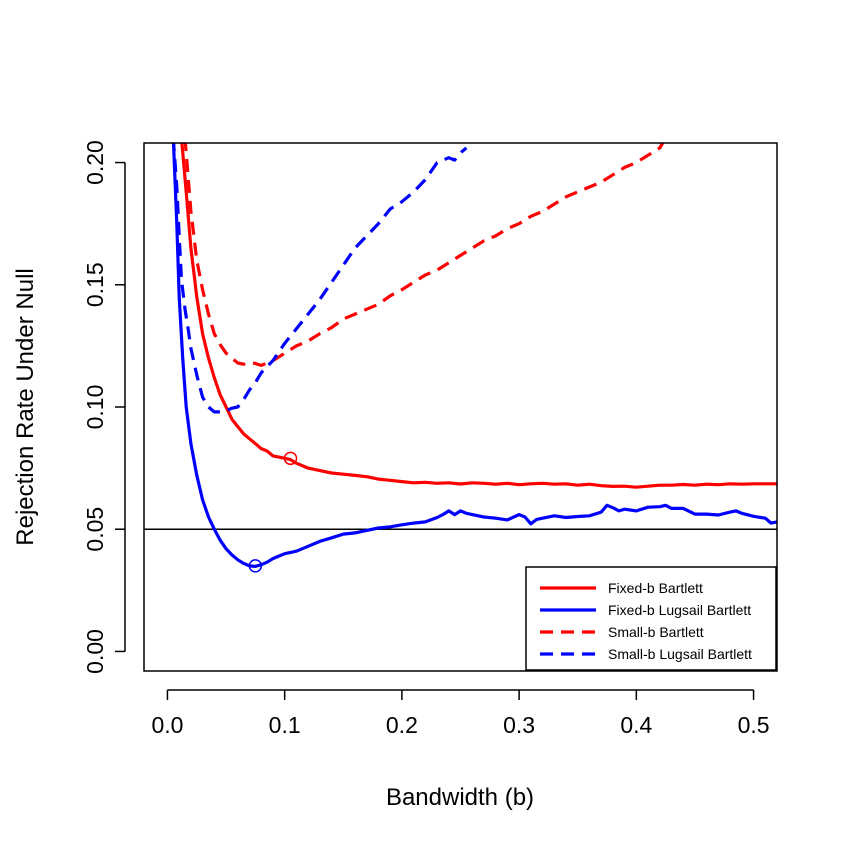 Image resolution: width=850 pixels, height=850 pixels. I want to click on y-tick-label: 0.05, so click(95, 529).